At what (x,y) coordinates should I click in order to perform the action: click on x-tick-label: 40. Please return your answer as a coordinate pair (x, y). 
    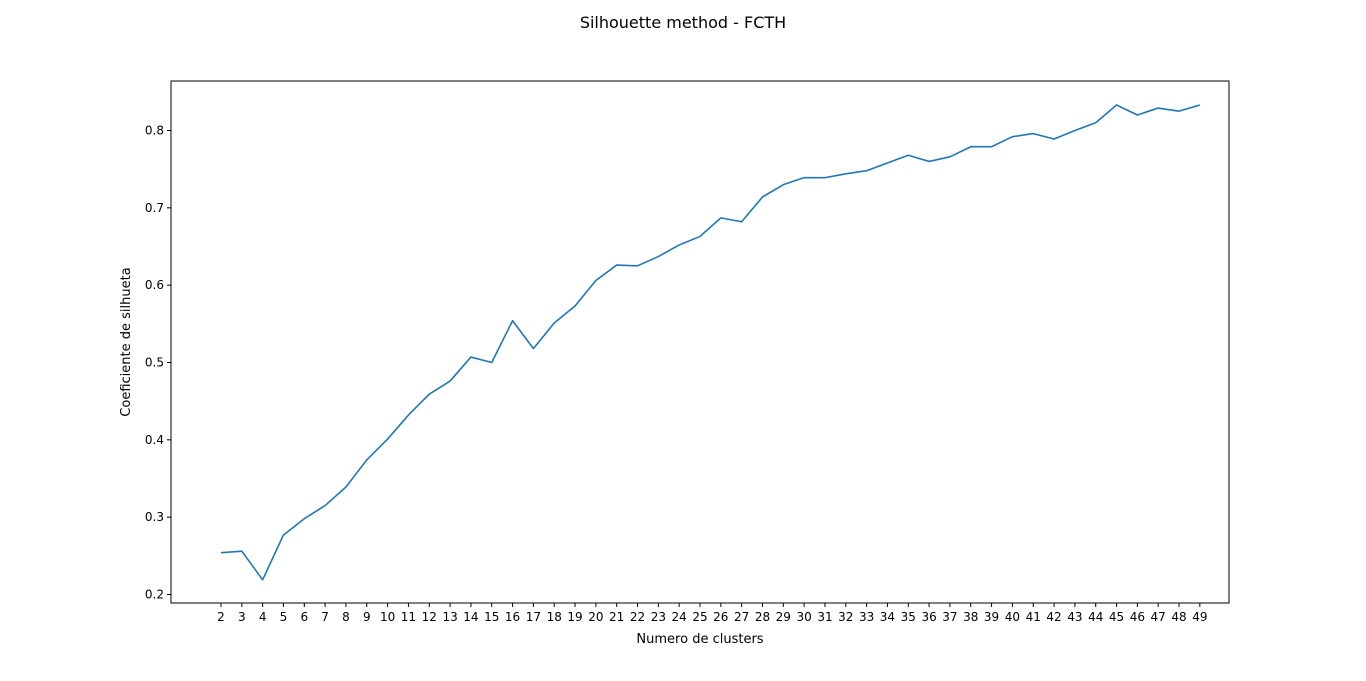
    Looking at the image, I should click on (1012, 617).